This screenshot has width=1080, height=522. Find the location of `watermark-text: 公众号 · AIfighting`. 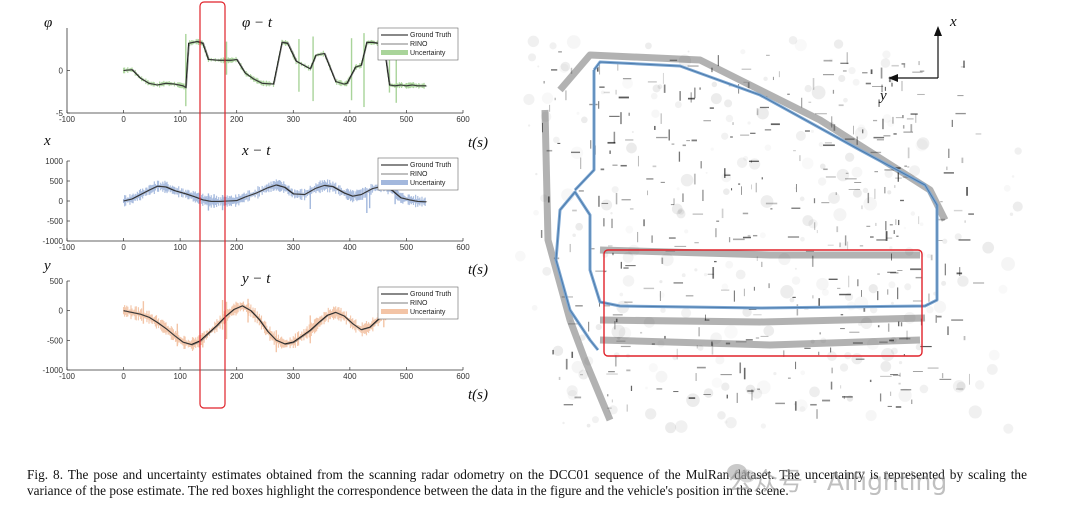

watermark-text: 公众号 · AIfighting is located at coordinates (838, 481).